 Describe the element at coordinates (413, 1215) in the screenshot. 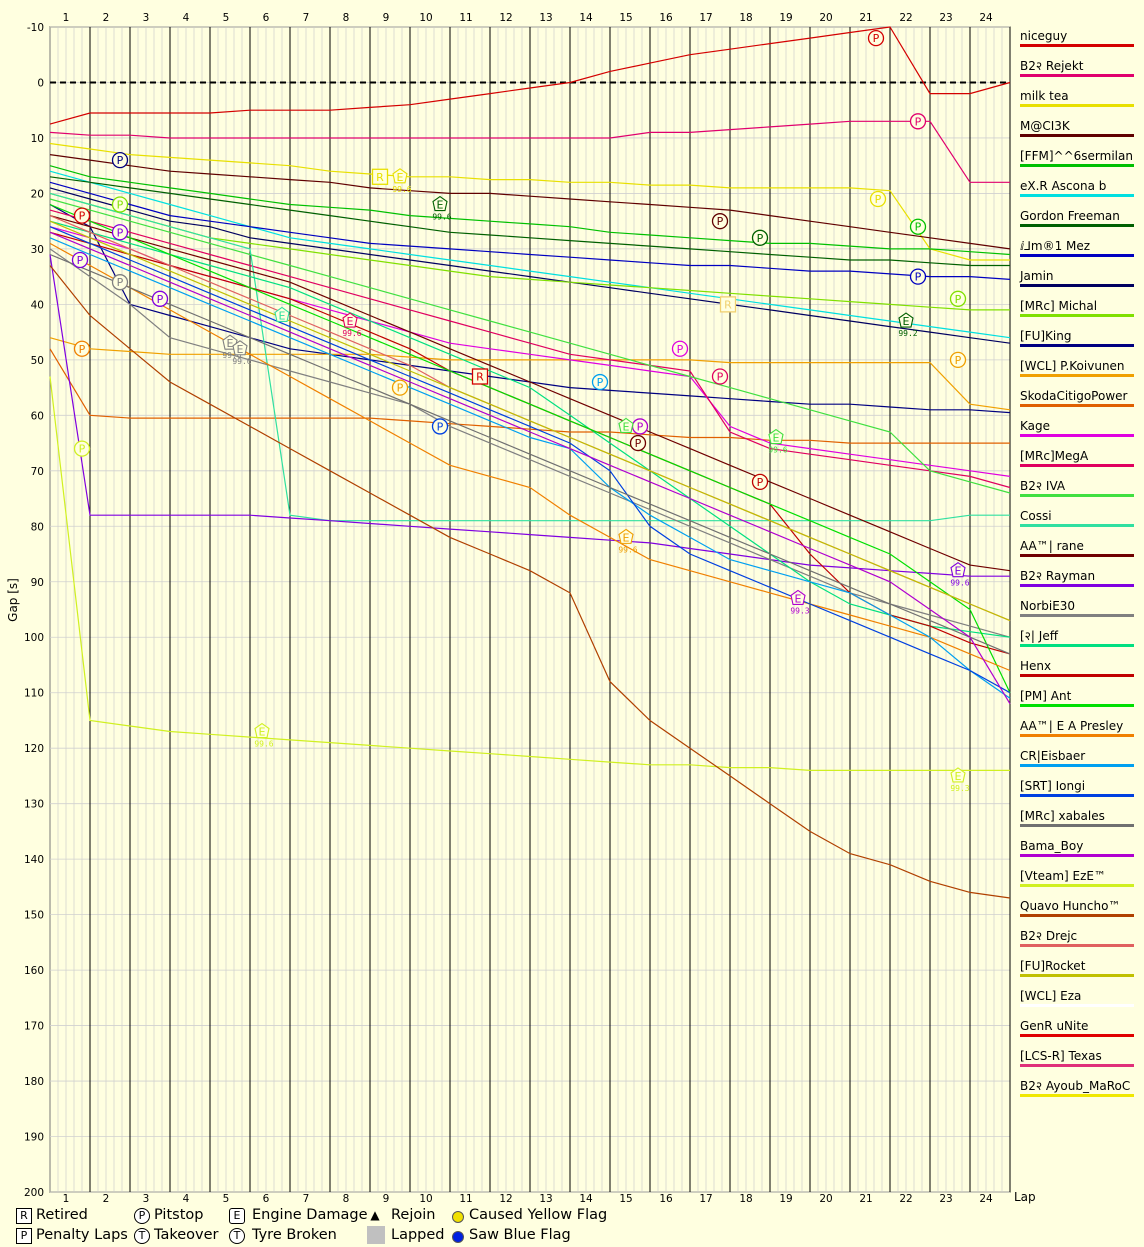

I see `key-rejoin-label: Rejoin` at that location.